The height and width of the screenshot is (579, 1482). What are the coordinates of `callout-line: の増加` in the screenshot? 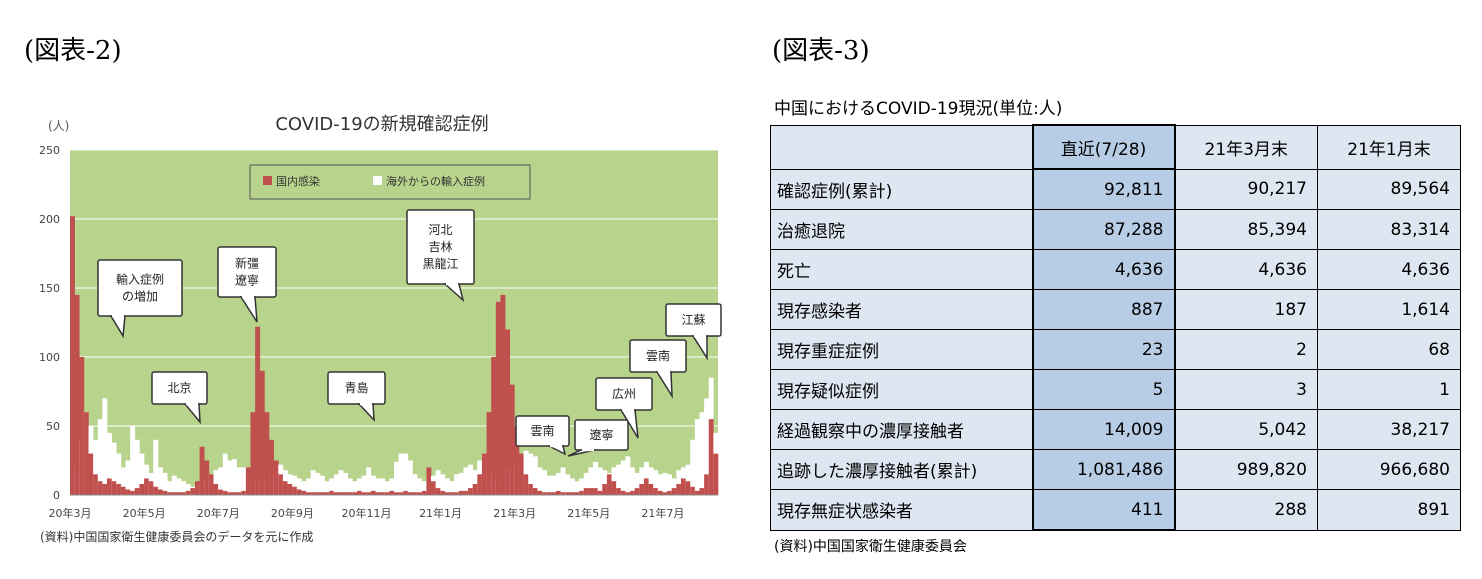 It's located at (140, 297).